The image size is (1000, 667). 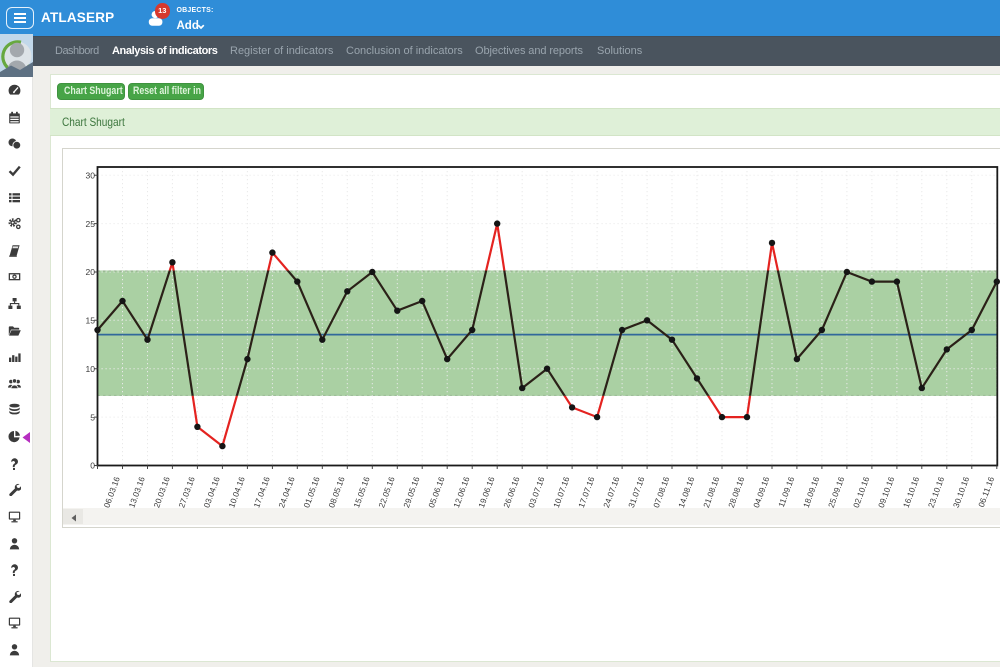 I want to click on svg-text: 10.04.16, so click(x=236, y=492).